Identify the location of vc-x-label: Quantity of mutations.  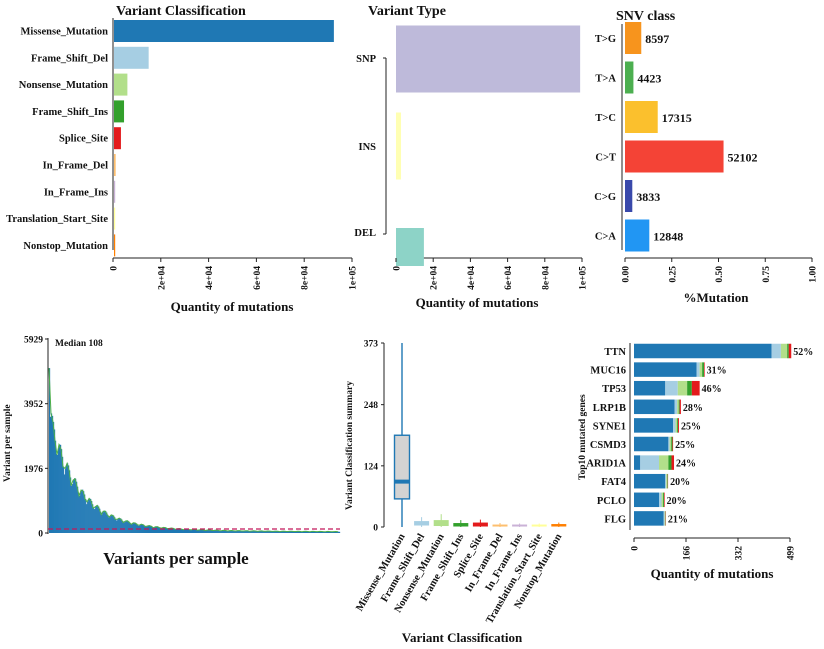
(232, 306).